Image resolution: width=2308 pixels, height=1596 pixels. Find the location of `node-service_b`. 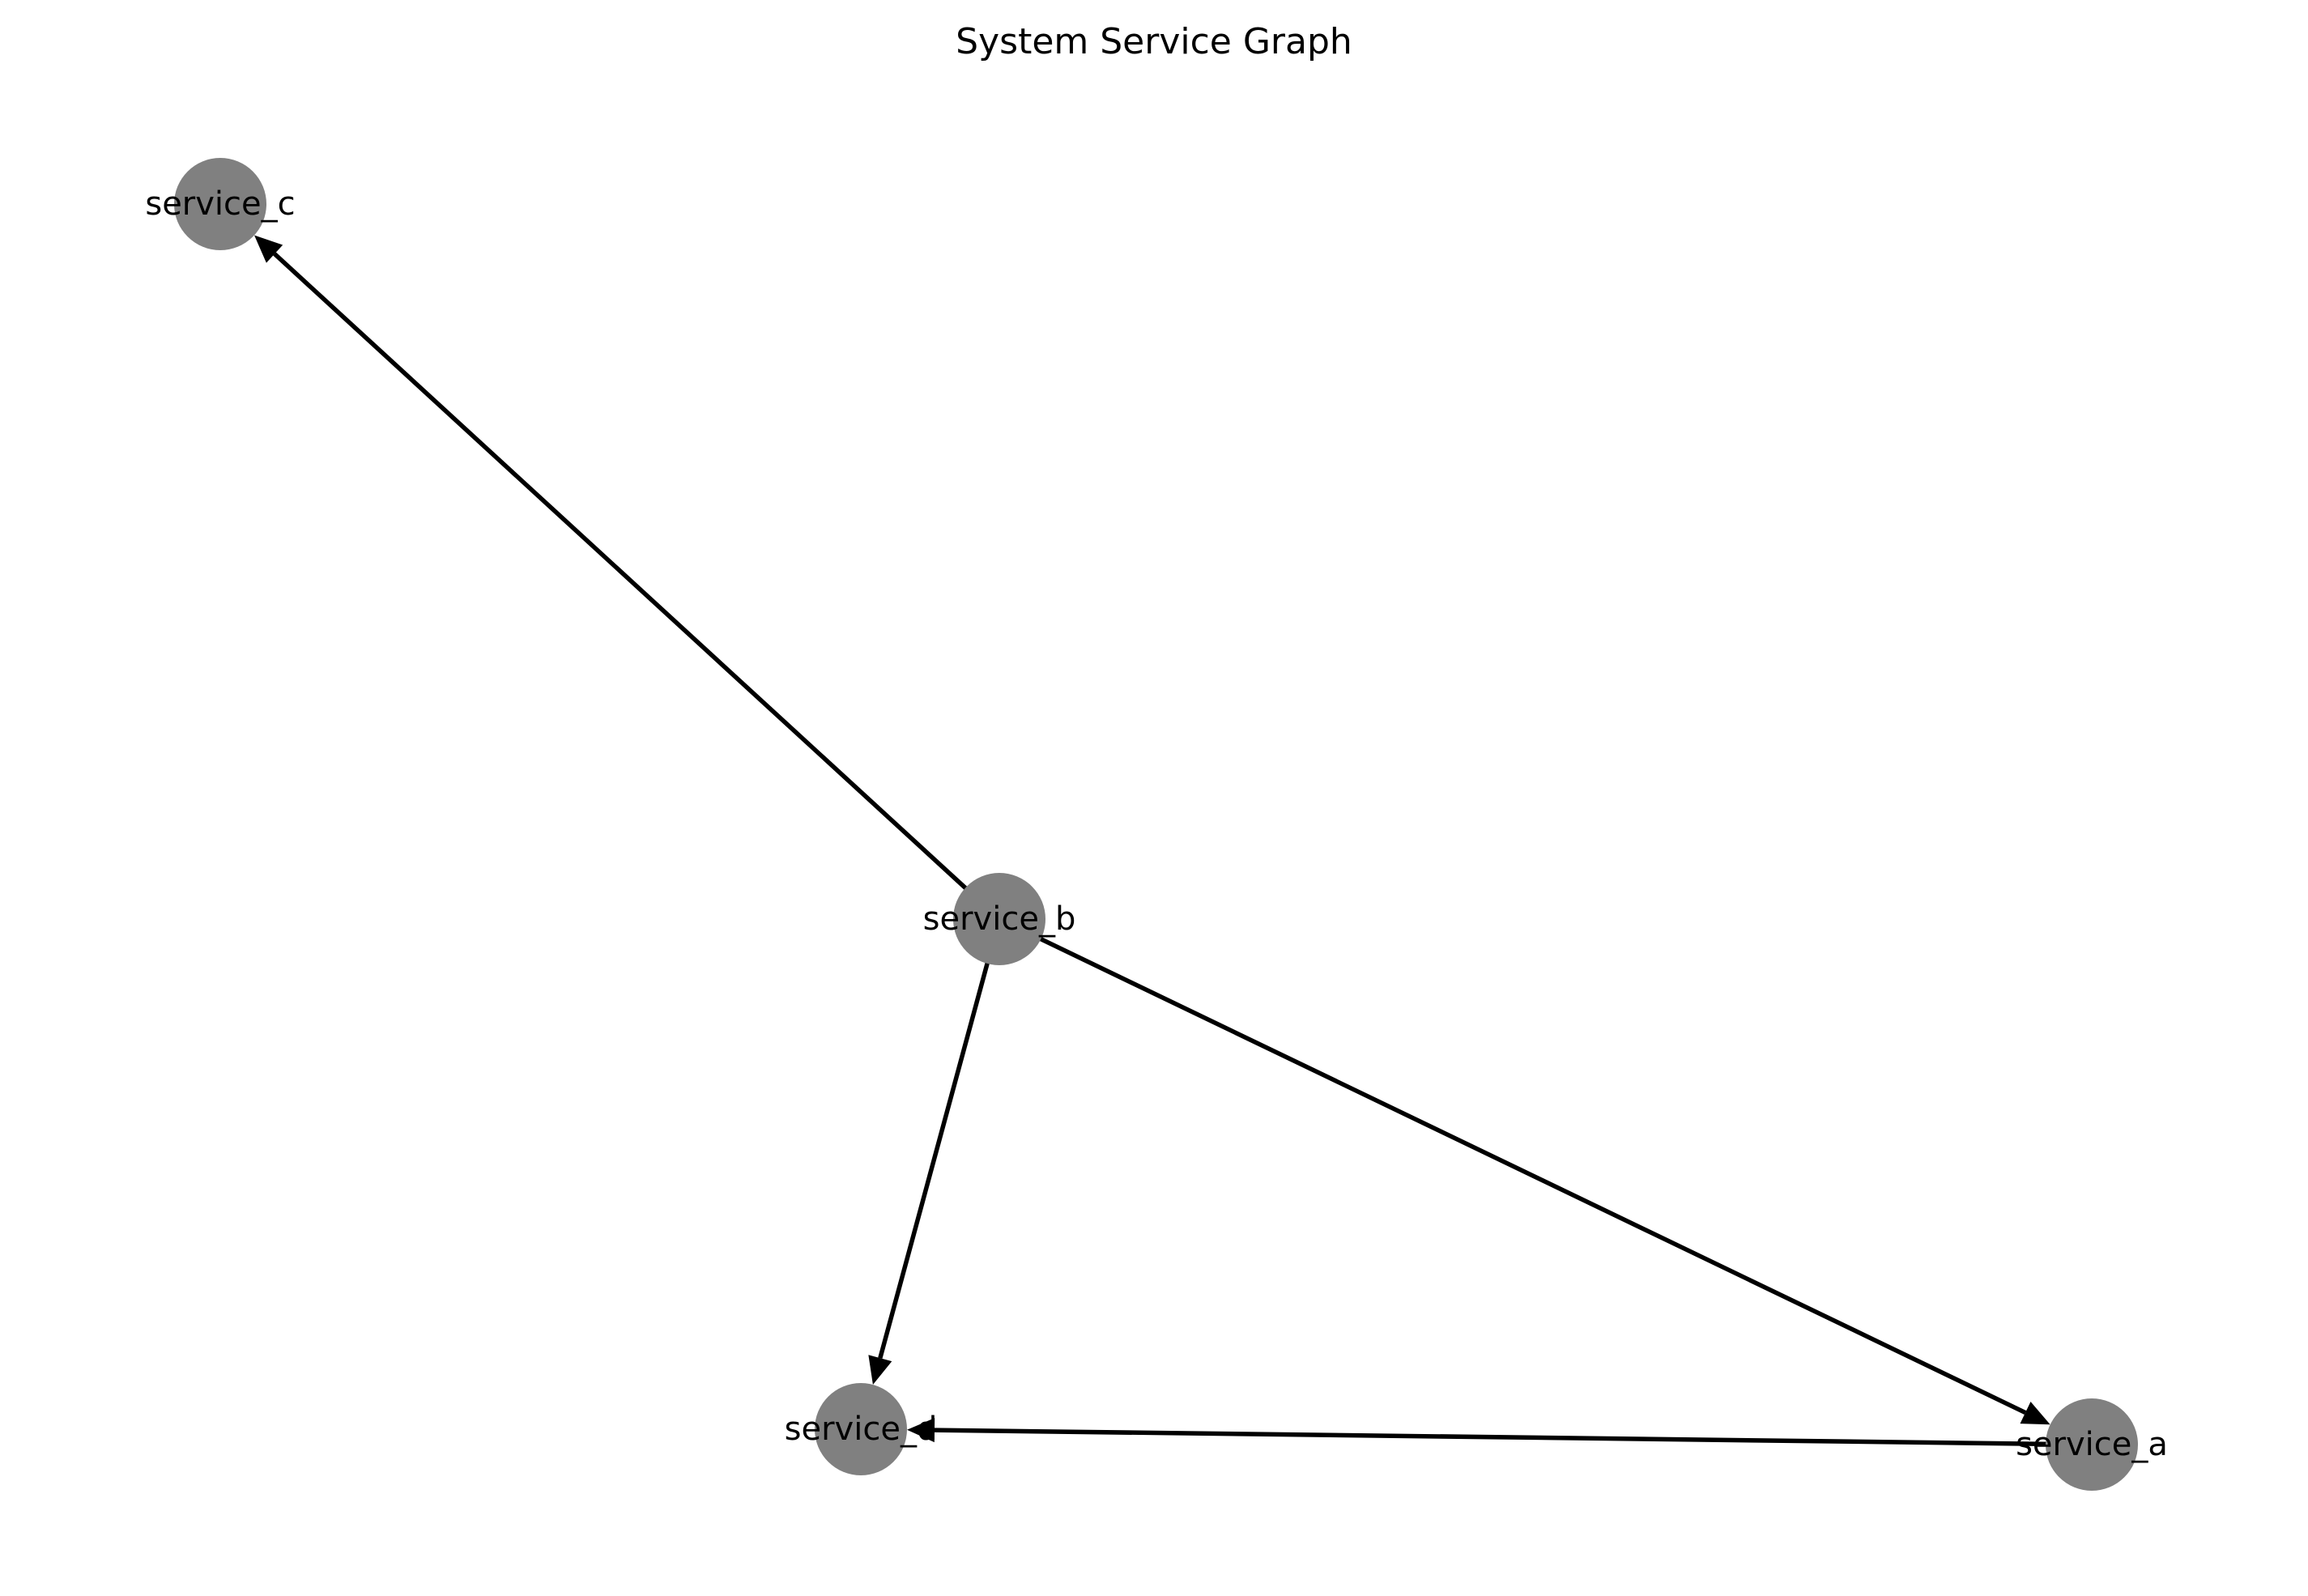

node-service_b is located at coordinates (999, 919).